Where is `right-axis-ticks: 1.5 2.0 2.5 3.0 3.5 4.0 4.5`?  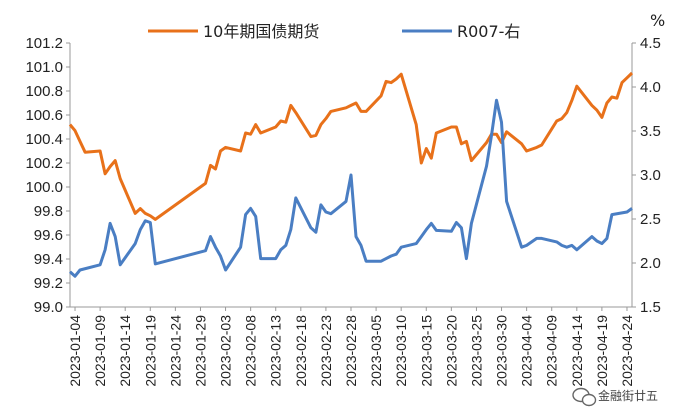 right-axis-ticks: 1.5 2.0 2.5 3.0 3.5 4.0 4.5 is located at coordinates (646, 175).